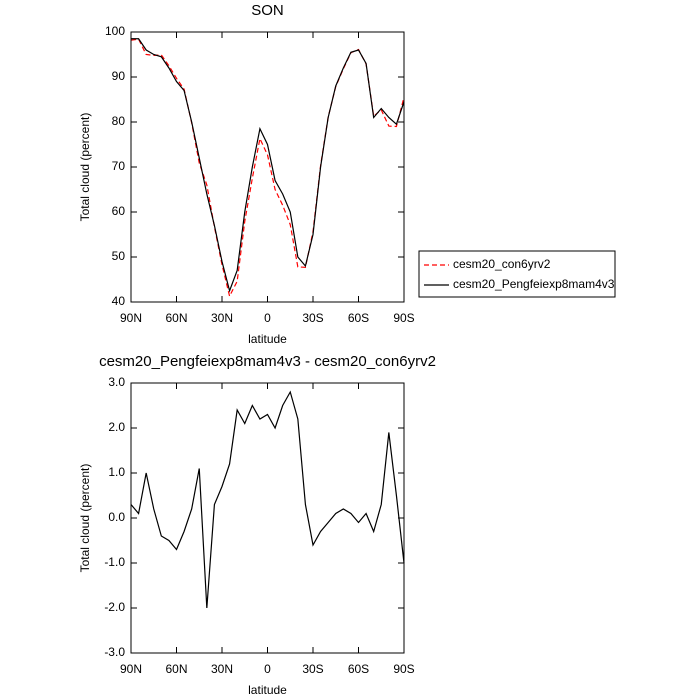  Describe the element at coordinates (534, 284) in the screenshot. I see `legend-label: cesm20_Pengfeiexp8mam4v3` at that location.